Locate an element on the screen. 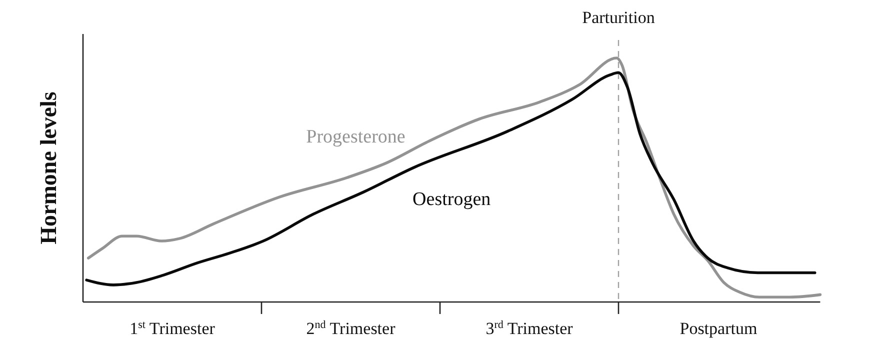 This screenshot has width=870, height=340. x-tick-label: Postpartum is located at coordinates (719, 328).